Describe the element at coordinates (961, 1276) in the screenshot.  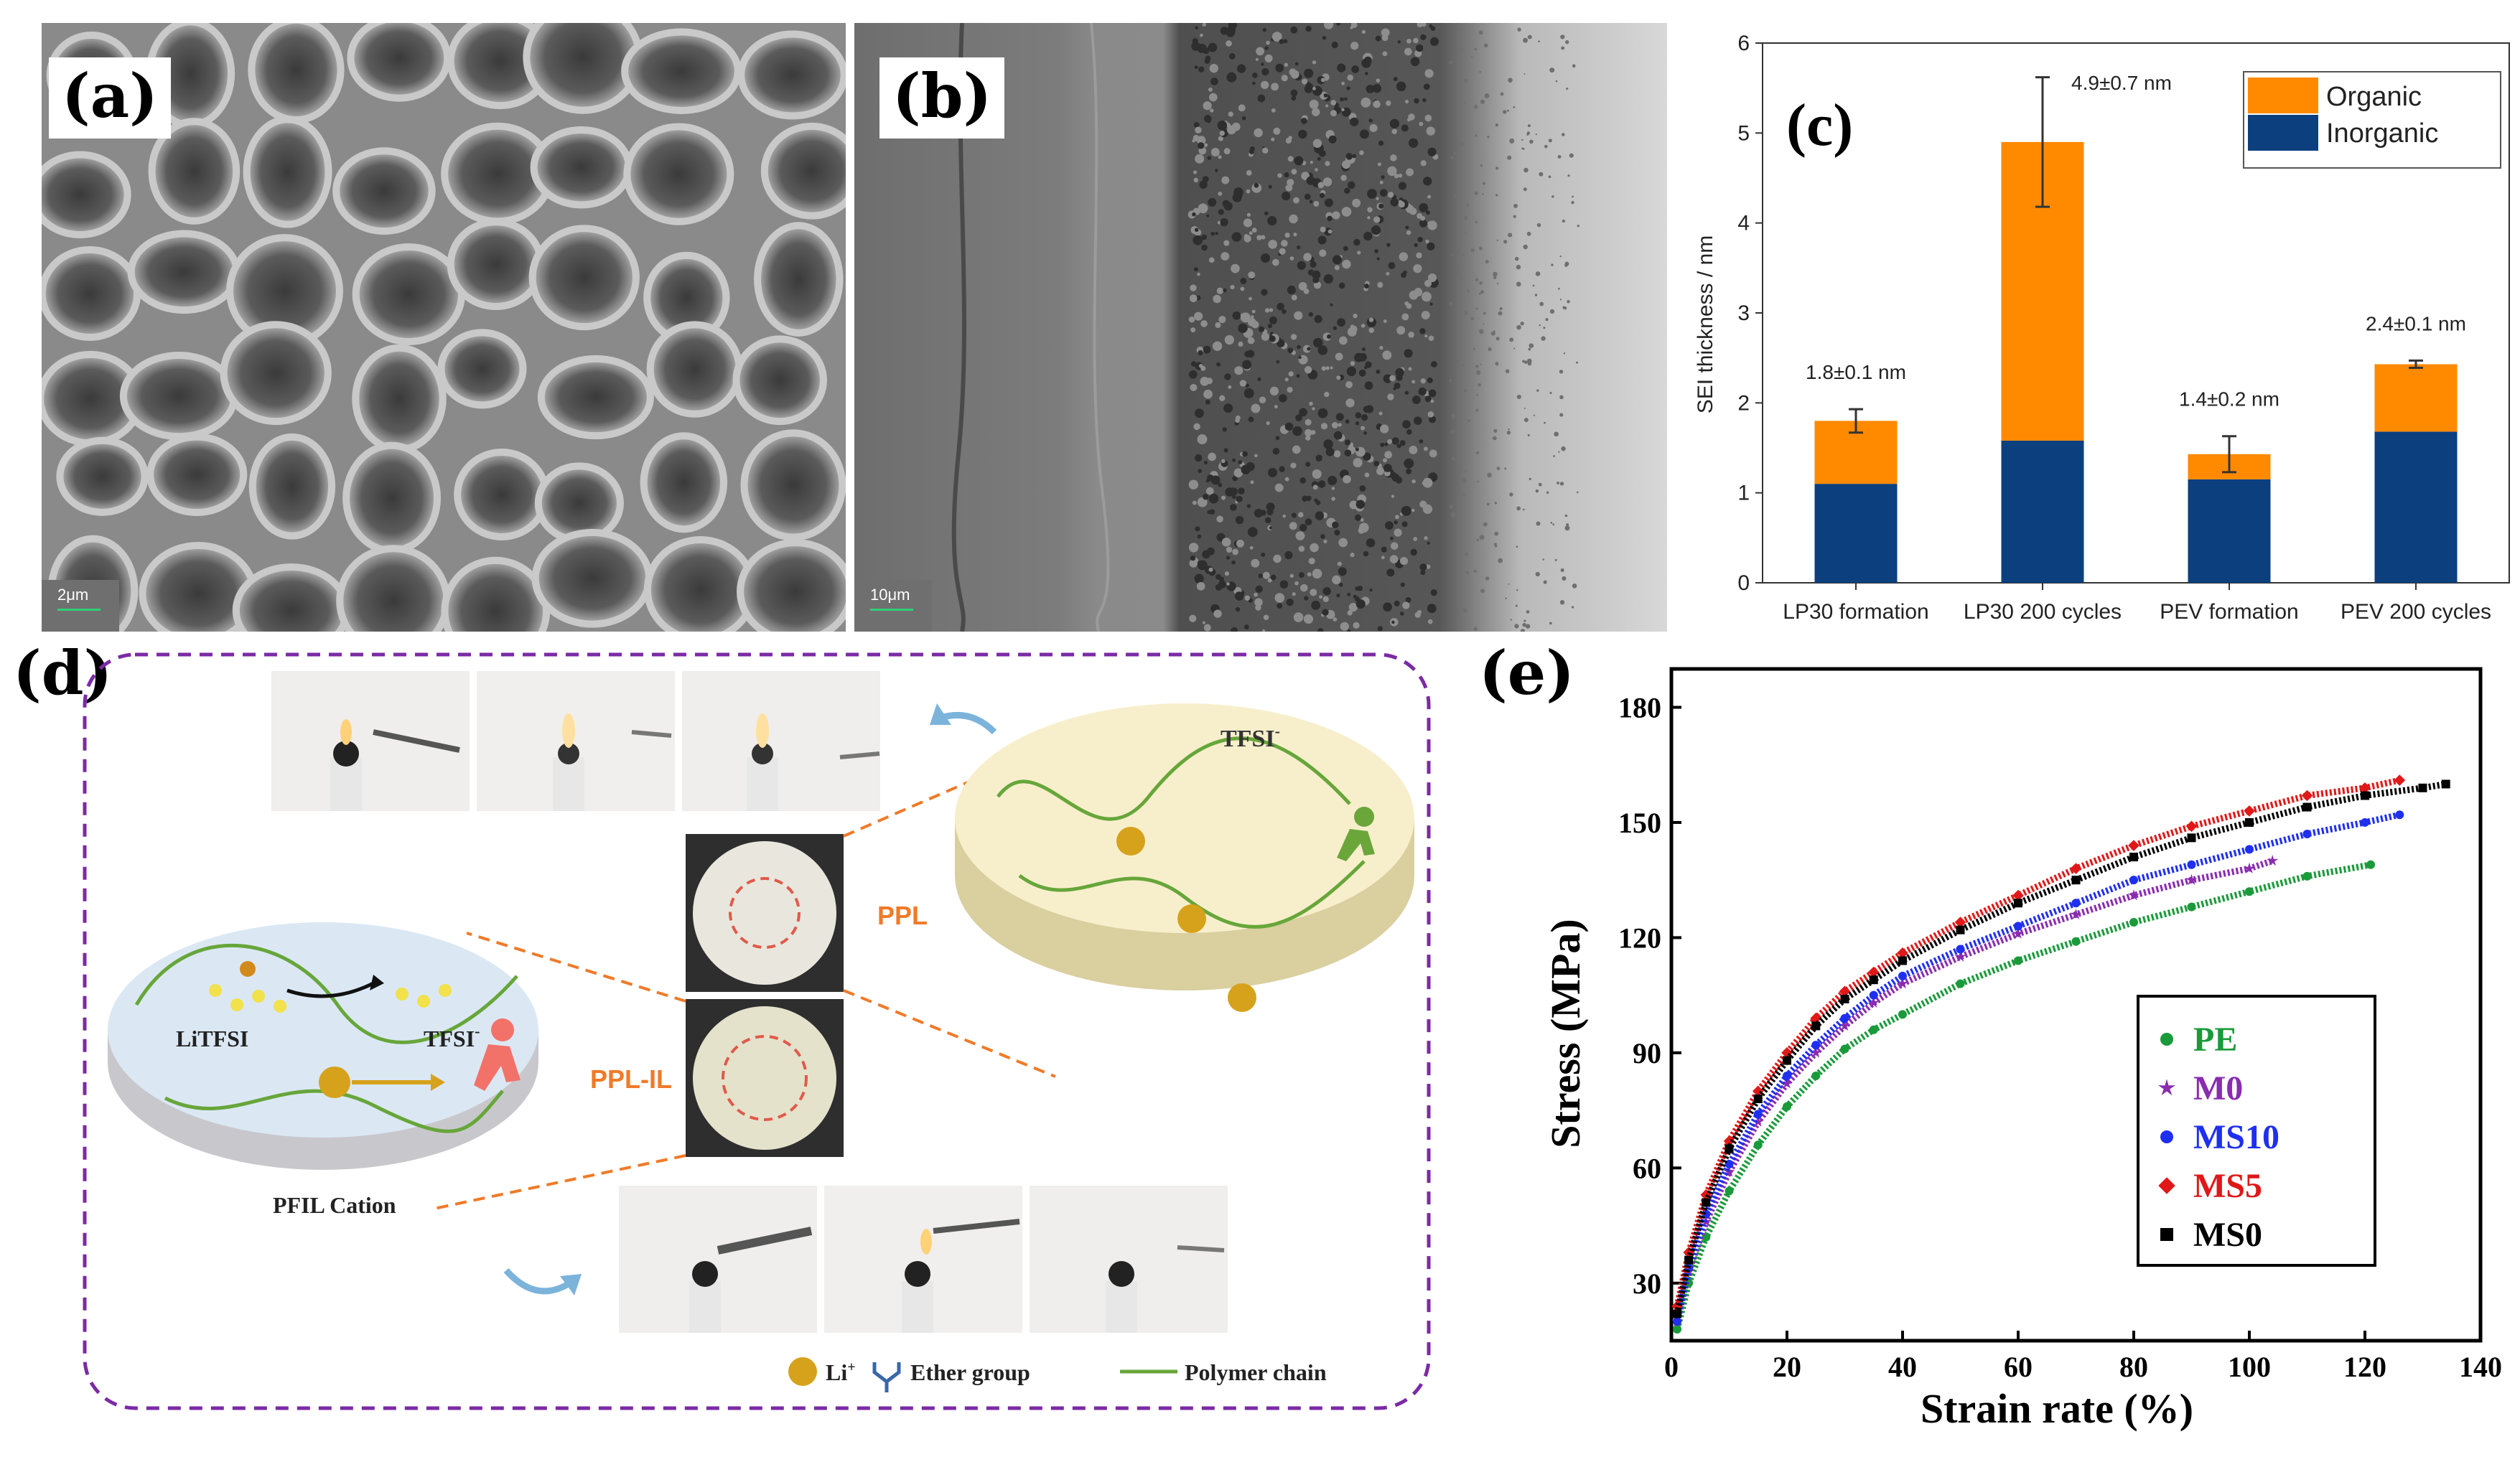
I see `candle-icon` at that location.